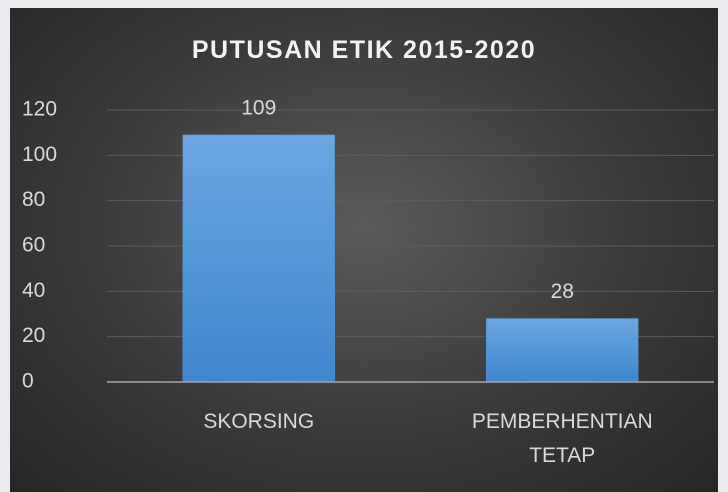 The height and width of the screenshot is (492, 728). I want to click on y-tick-label: 80, so click(33, 199).